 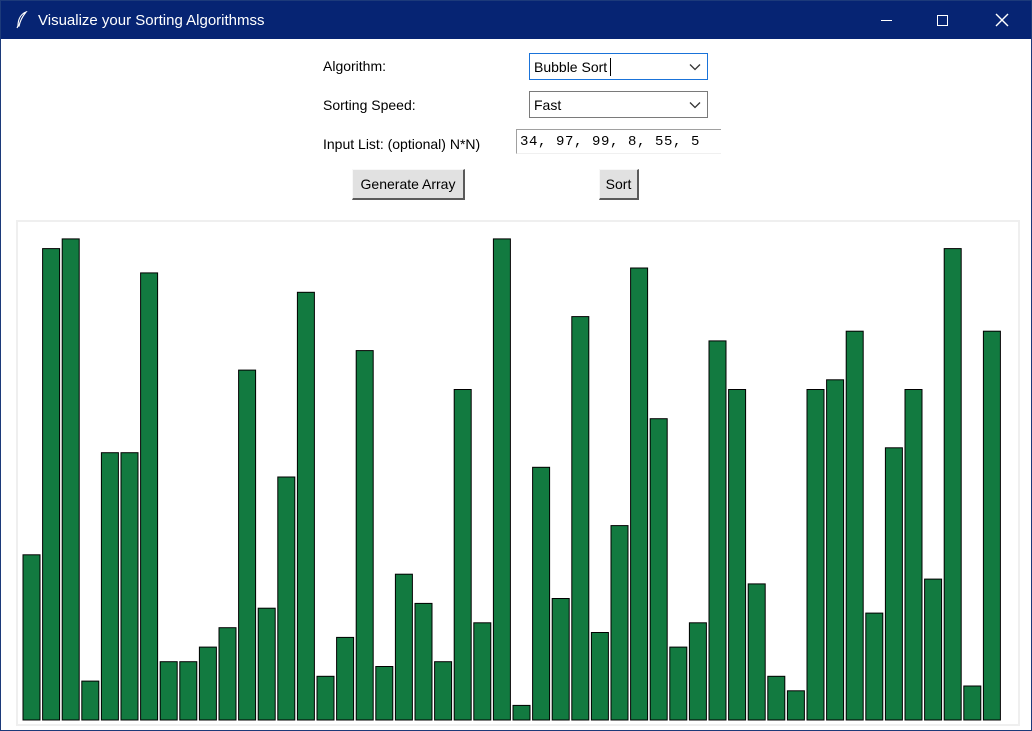 I want to click on sort-button: Sort, so click(x=619, y=184).